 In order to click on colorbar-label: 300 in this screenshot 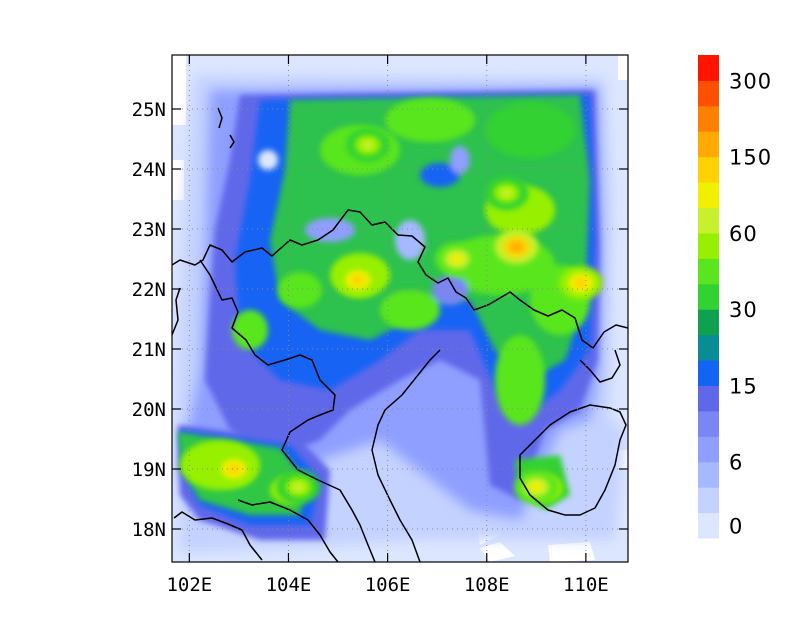, I will do `click(750, 81)`.